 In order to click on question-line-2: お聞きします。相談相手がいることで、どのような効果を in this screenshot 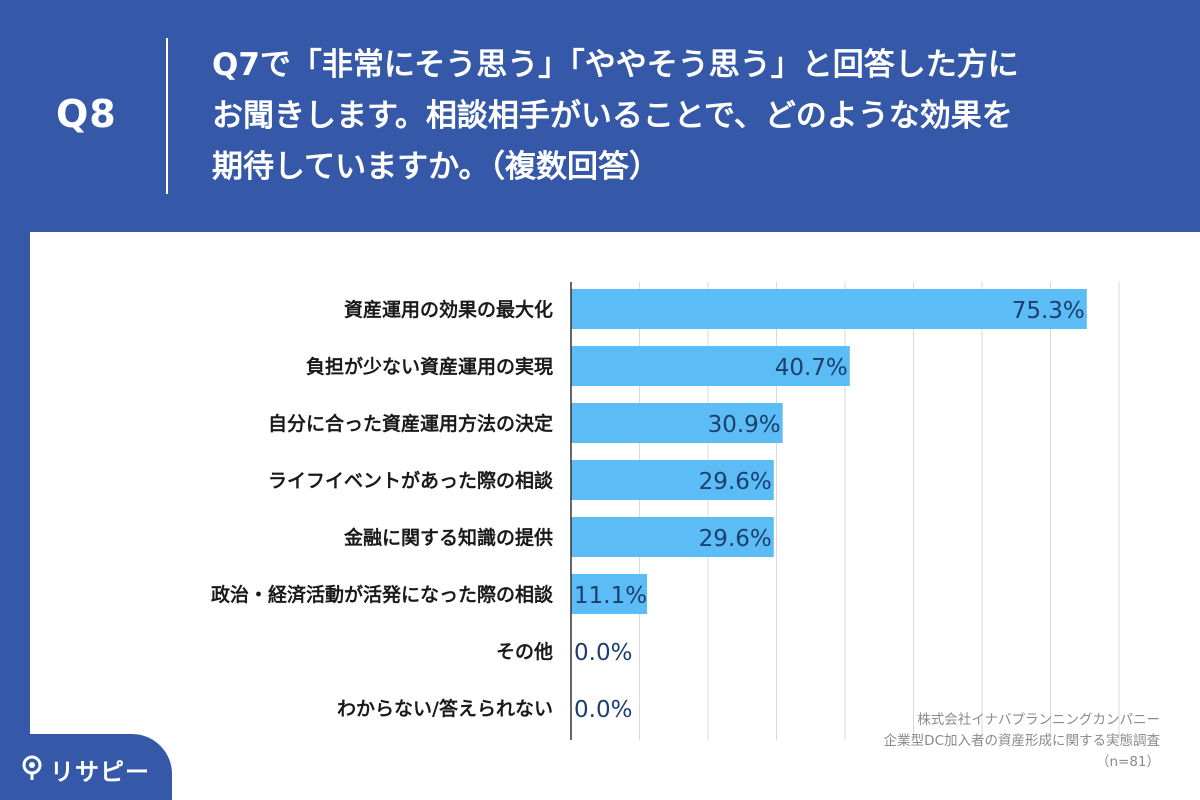, I will do `click(612, 116)`.